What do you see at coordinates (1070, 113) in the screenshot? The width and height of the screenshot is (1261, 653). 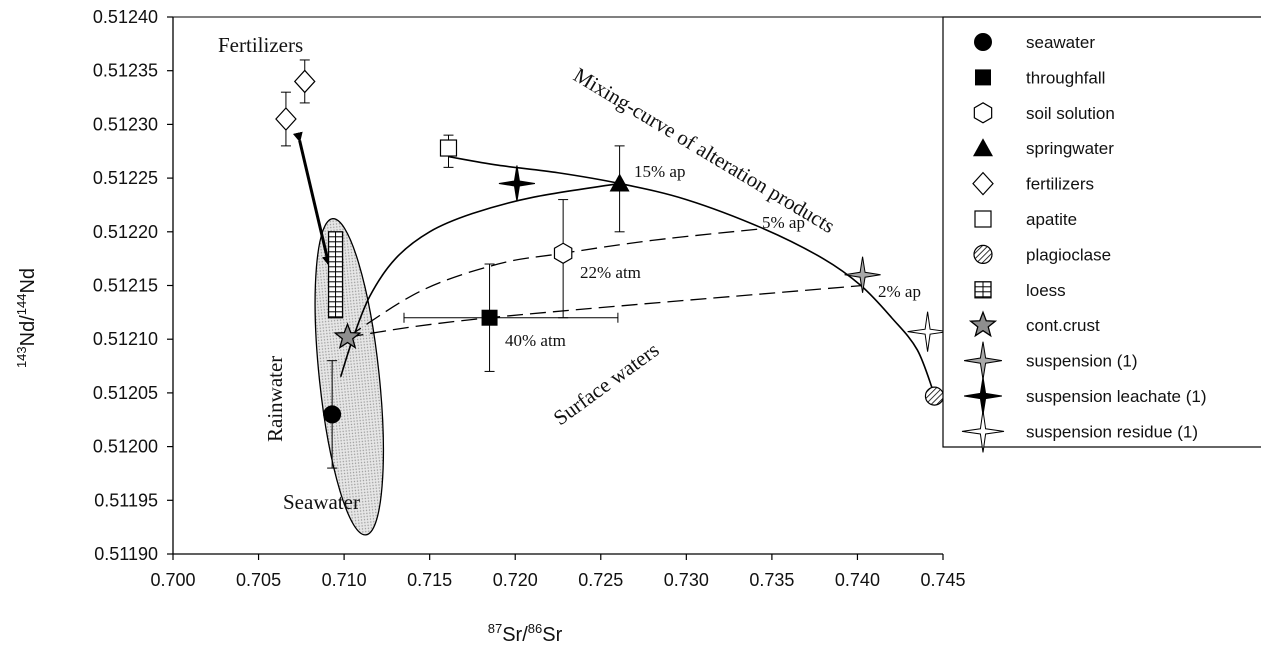 I see `legend-label-soil-solution: soil solution` at bounding box center [1070, 113].